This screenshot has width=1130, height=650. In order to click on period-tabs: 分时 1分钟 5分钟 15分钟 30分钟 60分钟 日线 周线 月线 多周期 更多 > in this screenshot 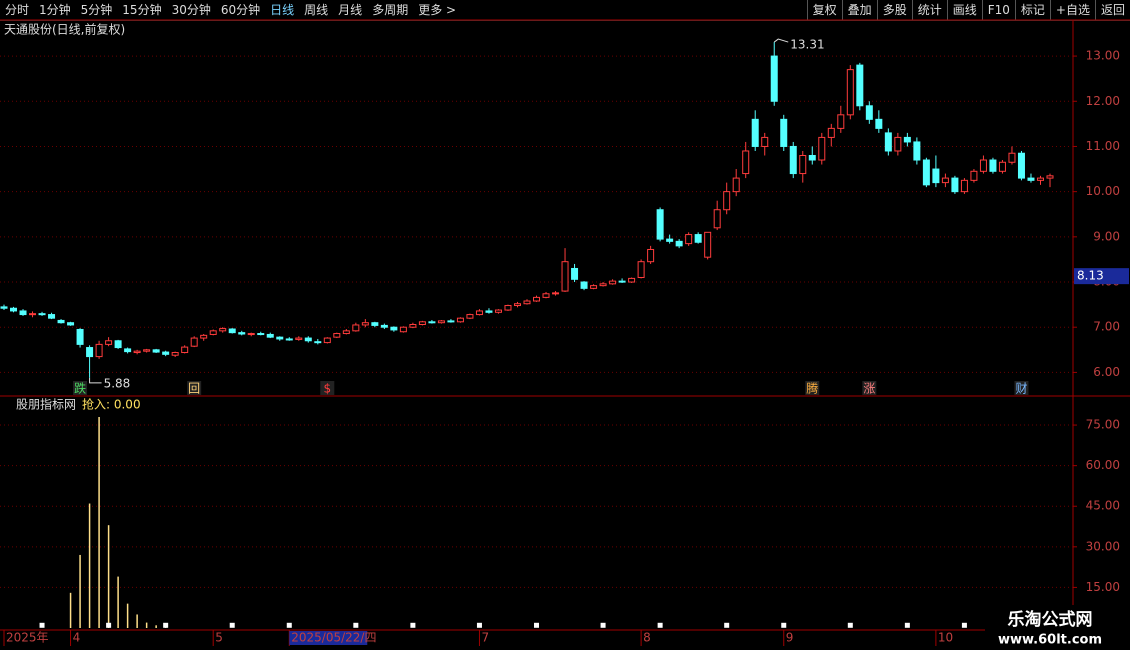, I will do `click(230, 10)`.